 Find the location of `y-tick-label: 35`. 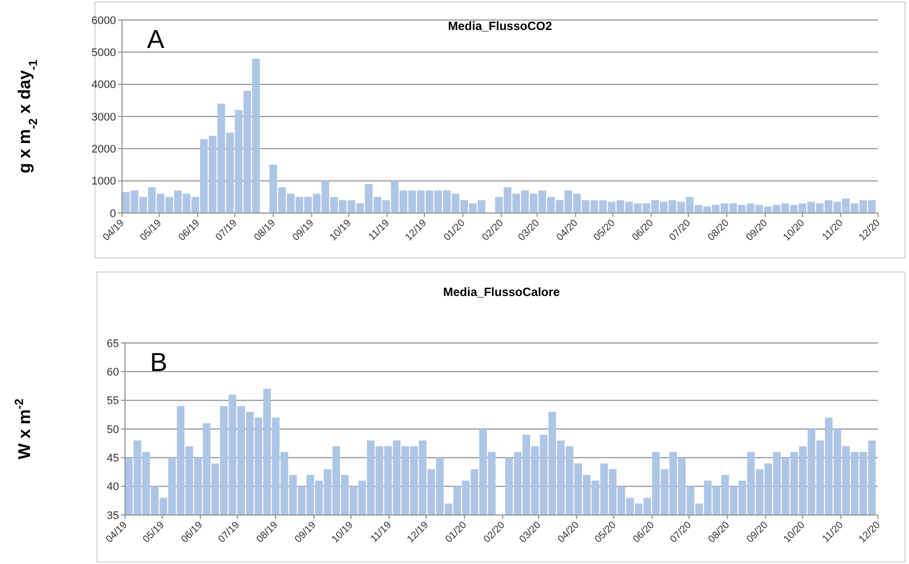

y-tick-label: 35 is located at coordinates (112, 516).